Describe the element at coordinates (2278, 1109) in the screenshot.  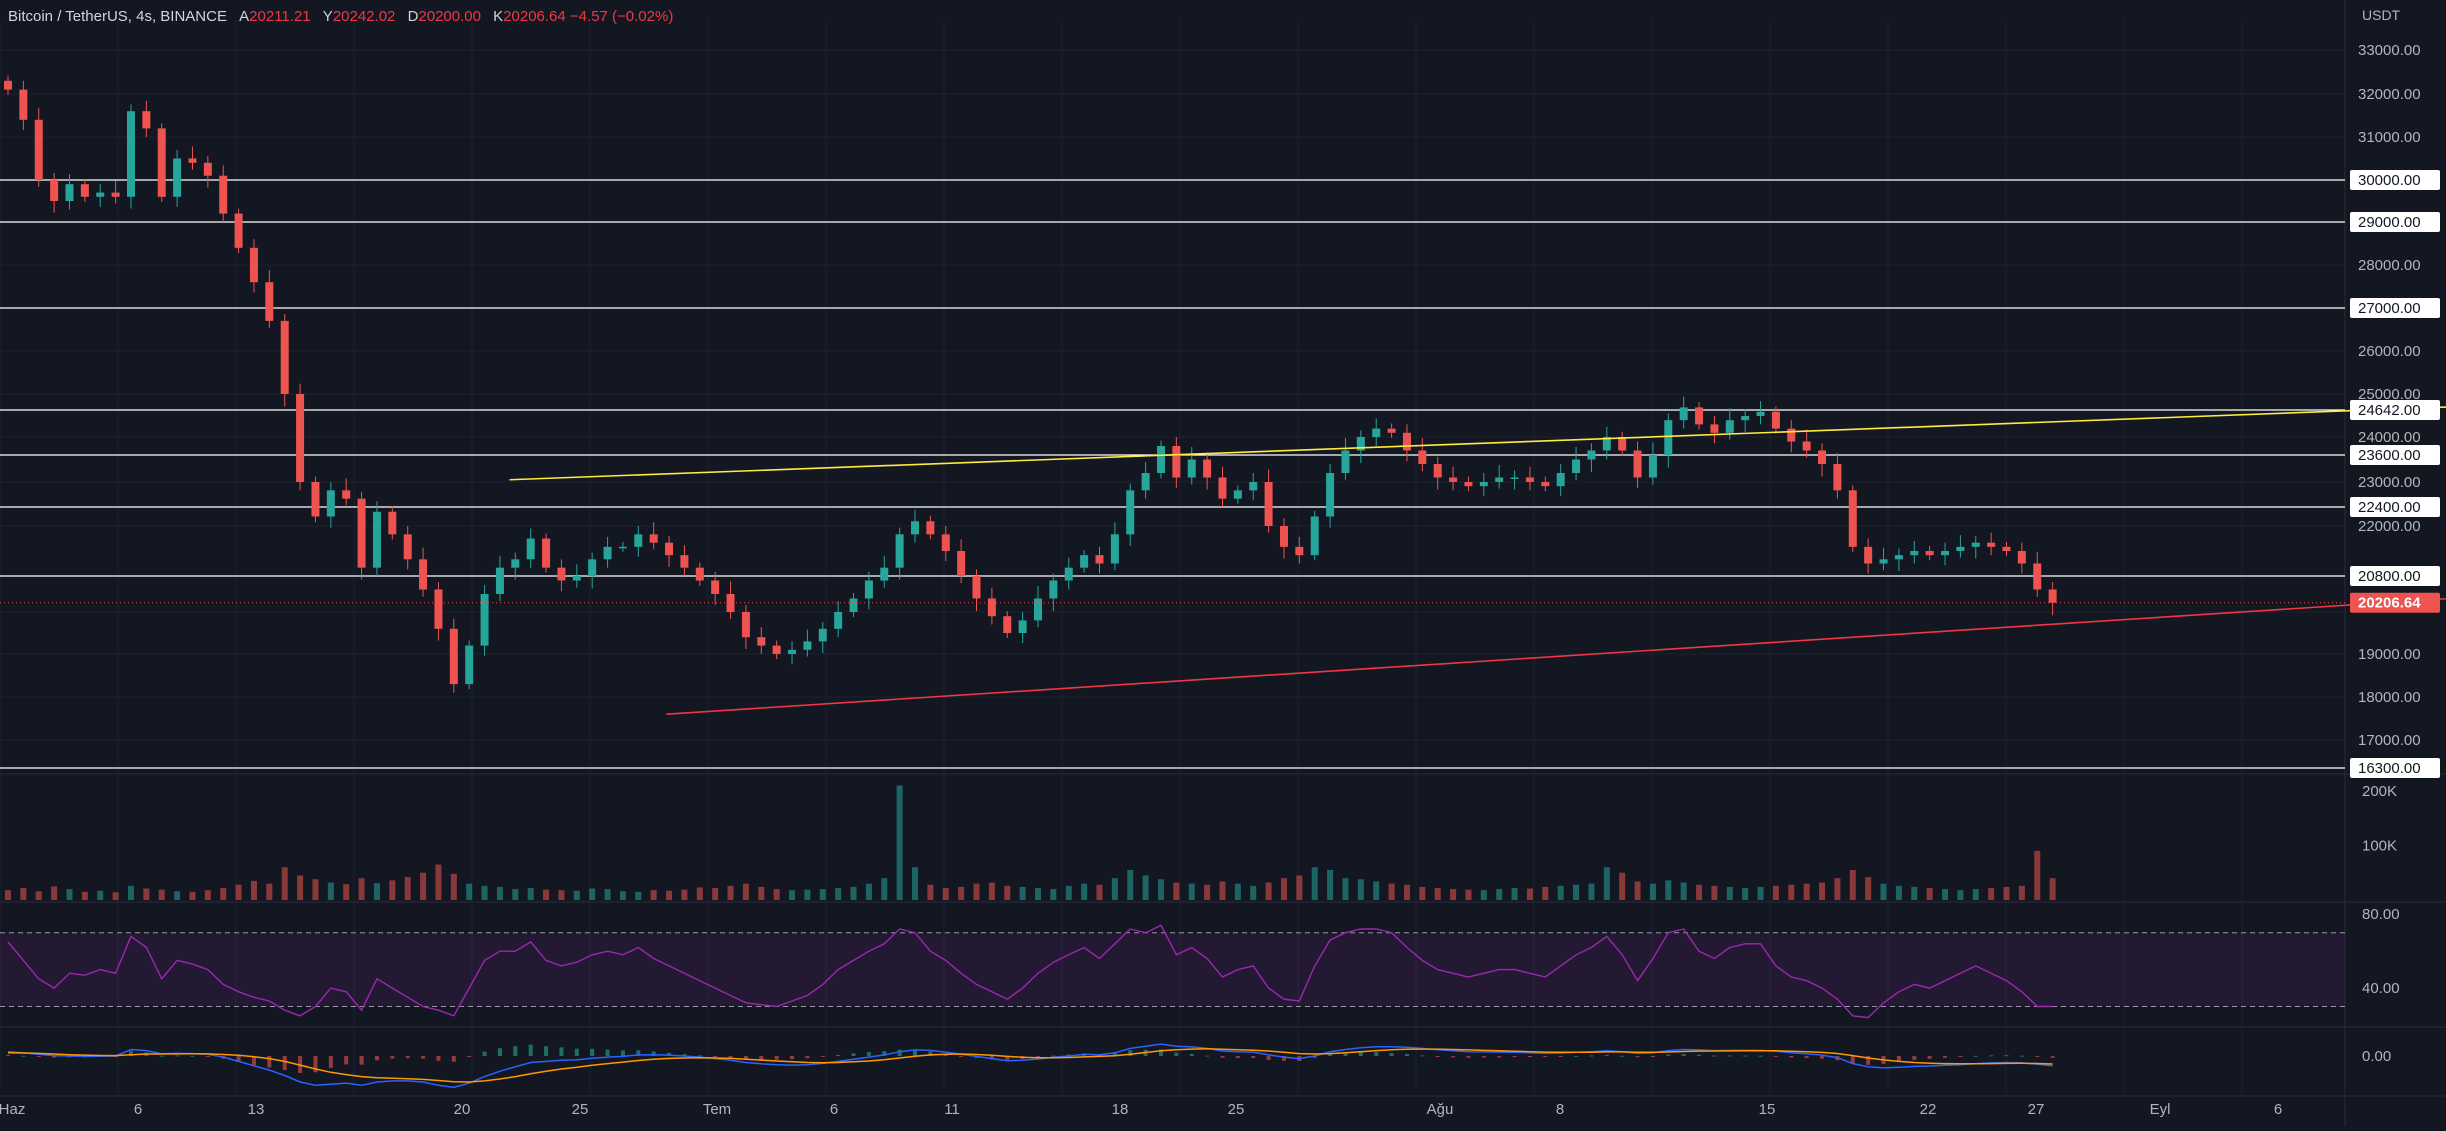
I see `time-tick-16: 6` at that location.